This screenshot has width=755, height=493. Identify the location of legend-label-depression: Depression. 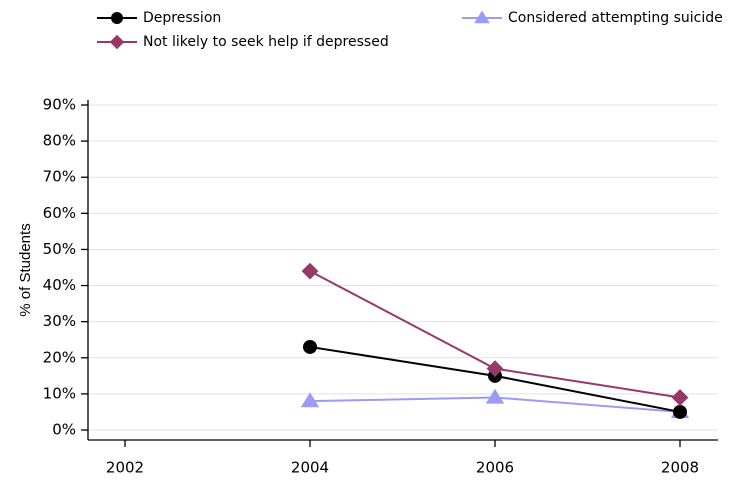
(182, 18).